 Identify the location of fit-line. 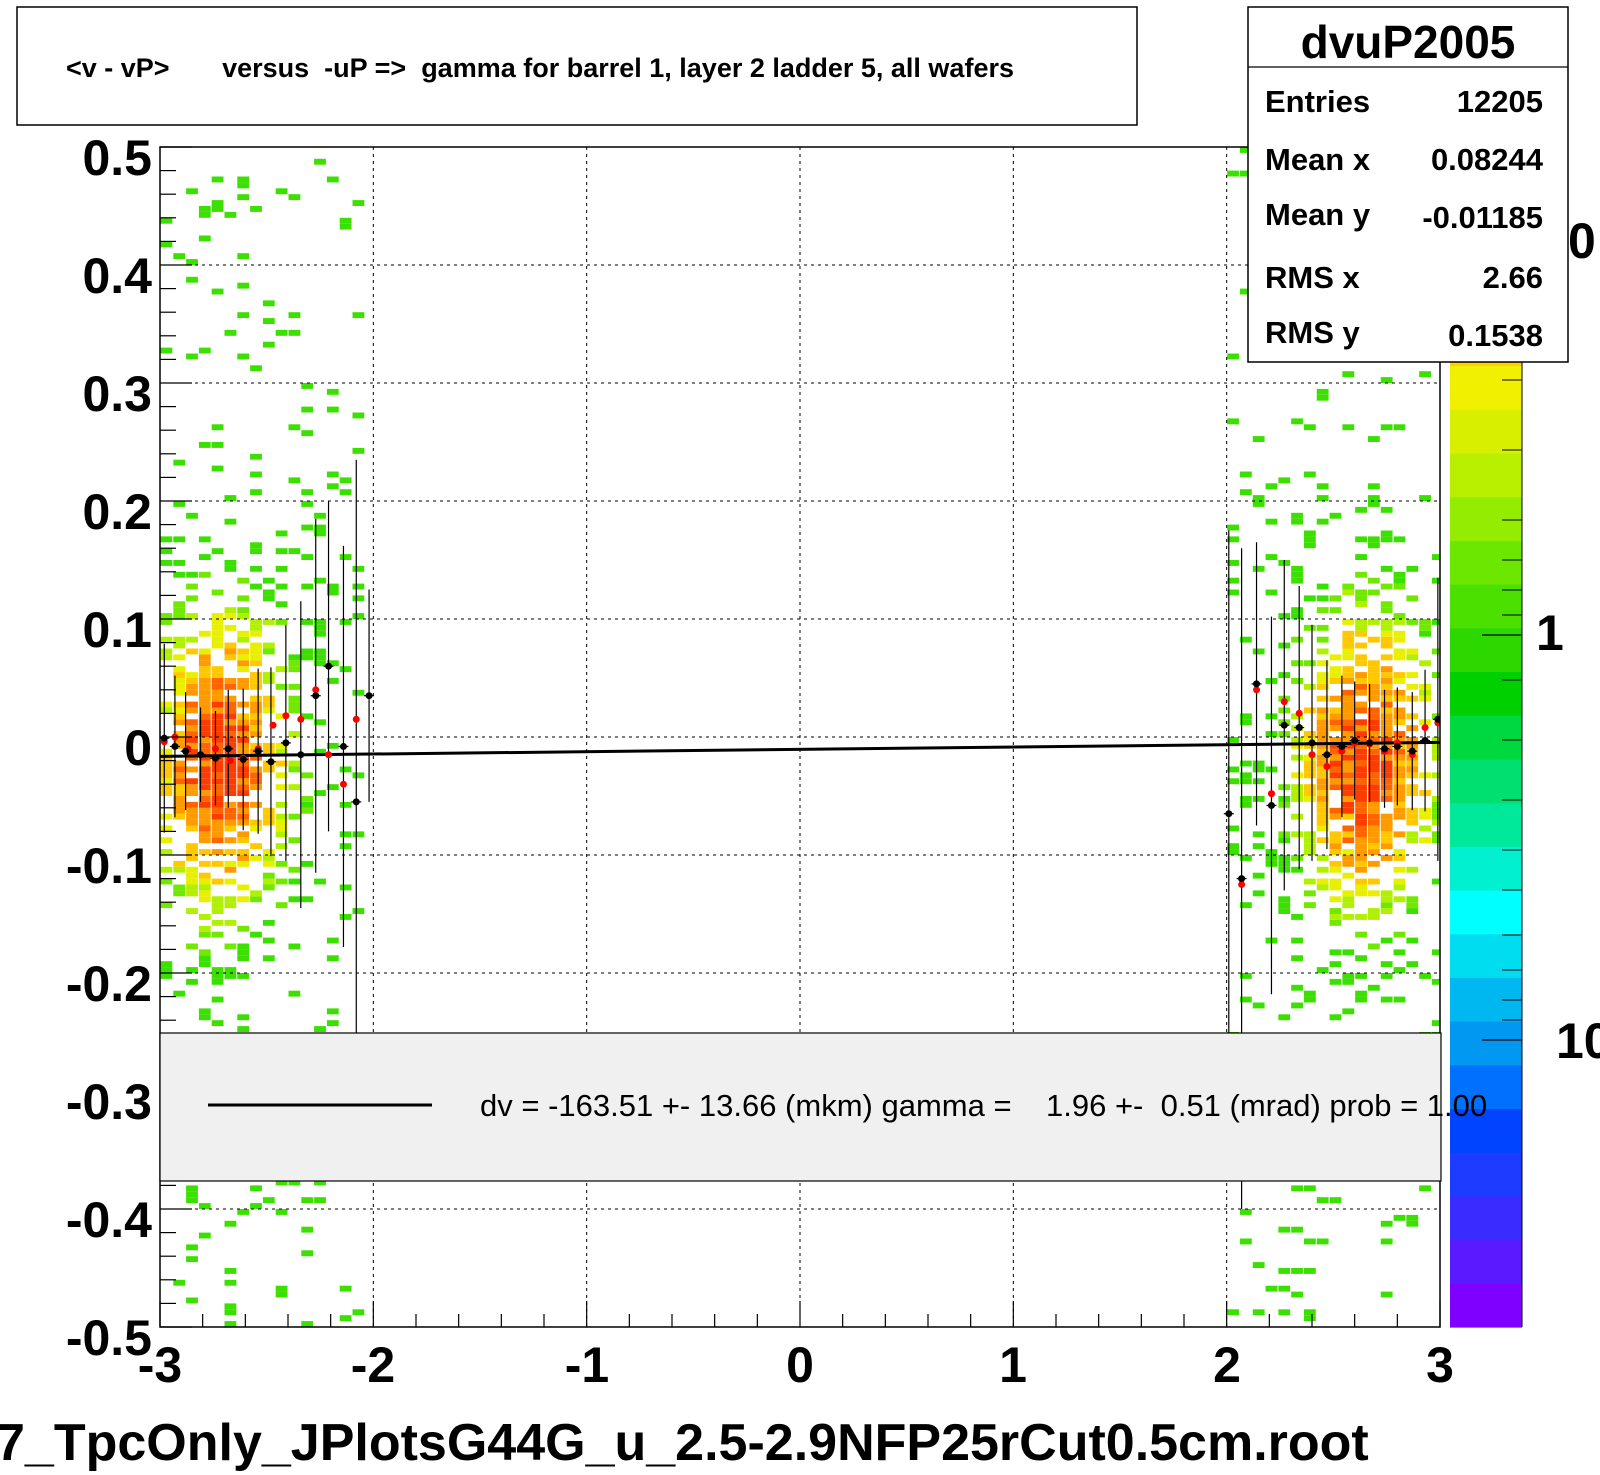
(800, 749).